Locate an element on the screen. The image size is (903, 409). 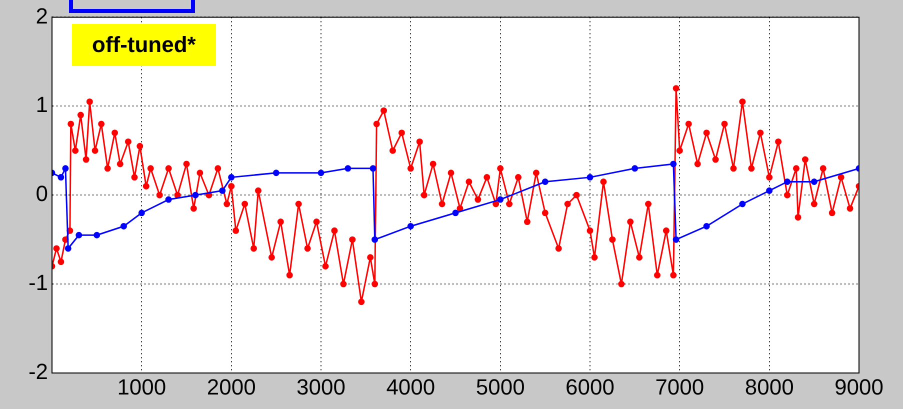
x-tick-label: 4000 is located at coordinates (411, 387).